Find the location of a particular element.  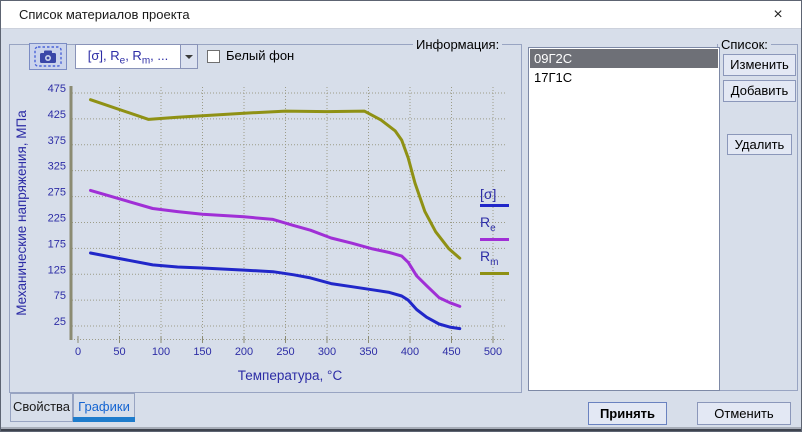

svg-text: 500 is located at coordinates (493, 352).